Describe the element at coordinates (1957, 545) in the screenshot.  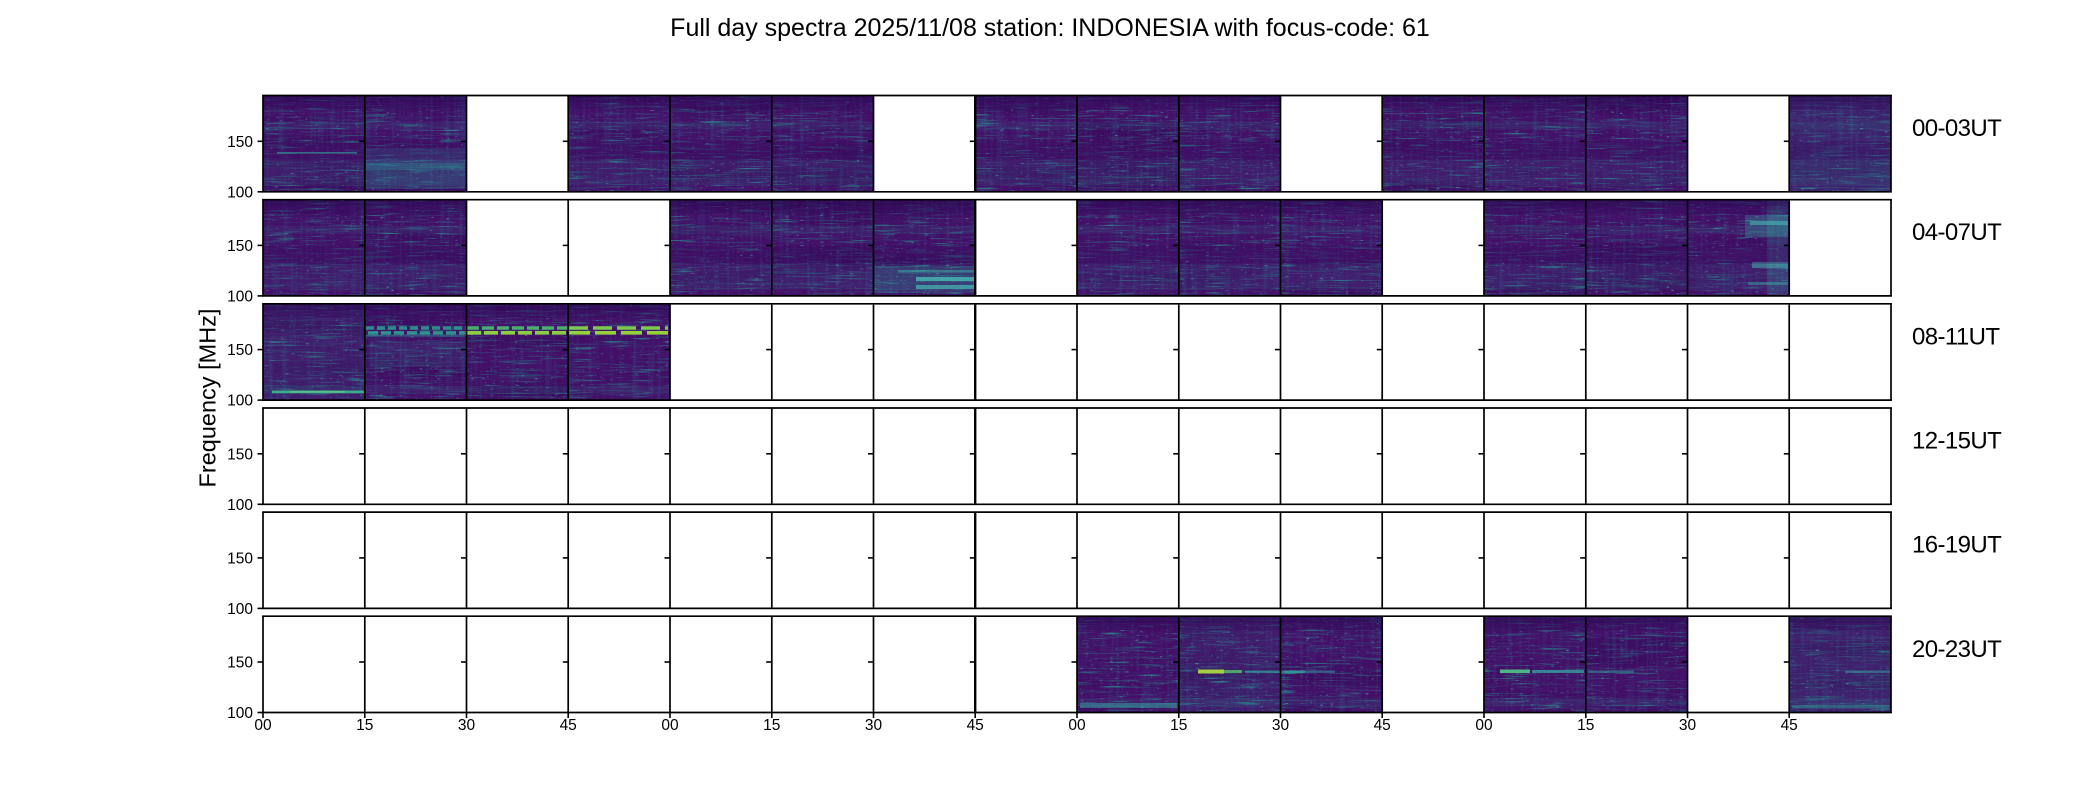
I see `svg-text: 16-19UT` at that location.